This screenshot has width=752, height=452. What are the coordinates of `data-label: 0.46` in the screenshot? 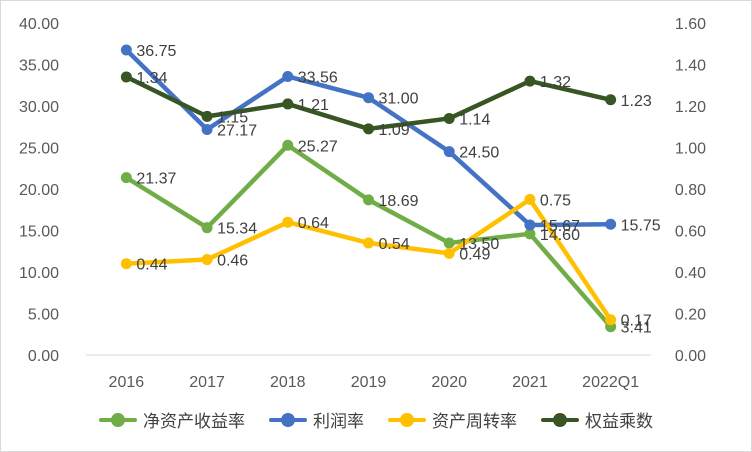 It's located at (232, 261).